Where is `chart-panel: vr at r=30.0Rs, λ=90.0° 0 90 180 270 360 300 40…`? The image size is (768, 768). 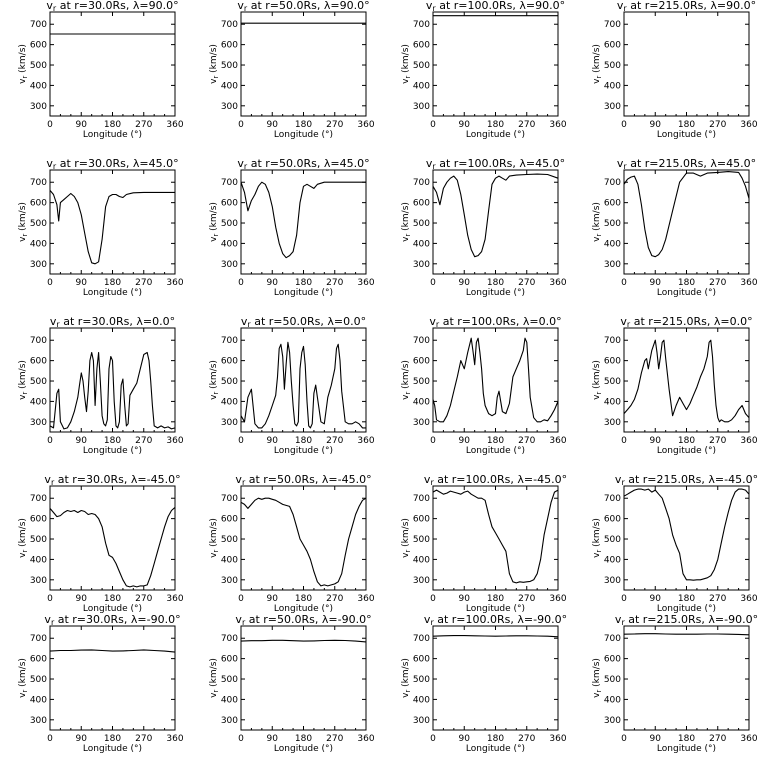 chart-panel: vr at r=30.0Rs, λ=90.0° 0 90 180 270 360 300 40… is located at coordinates (101, 70).